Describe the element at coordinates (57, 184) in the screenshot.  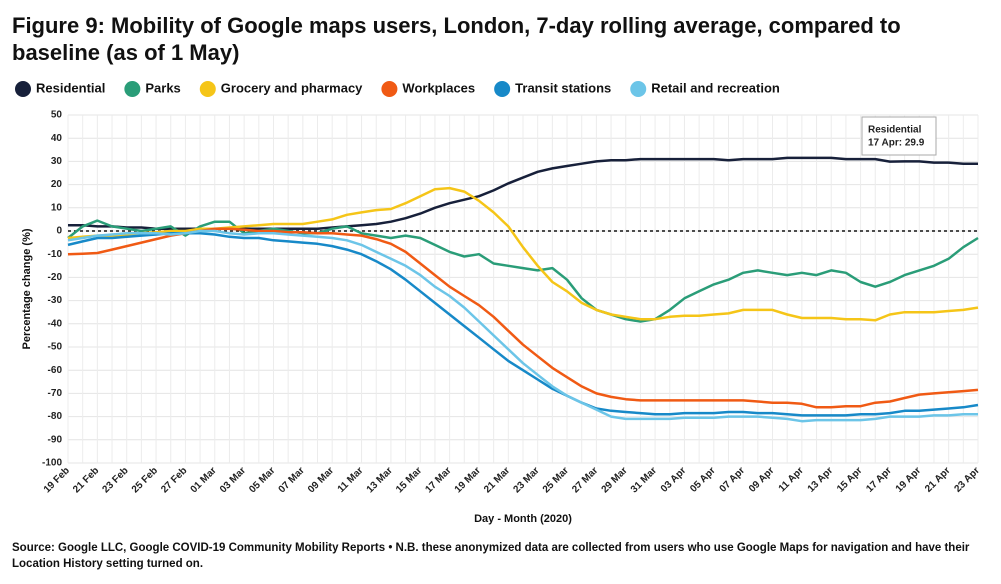
I see `y-tick-label: 20` at that location.